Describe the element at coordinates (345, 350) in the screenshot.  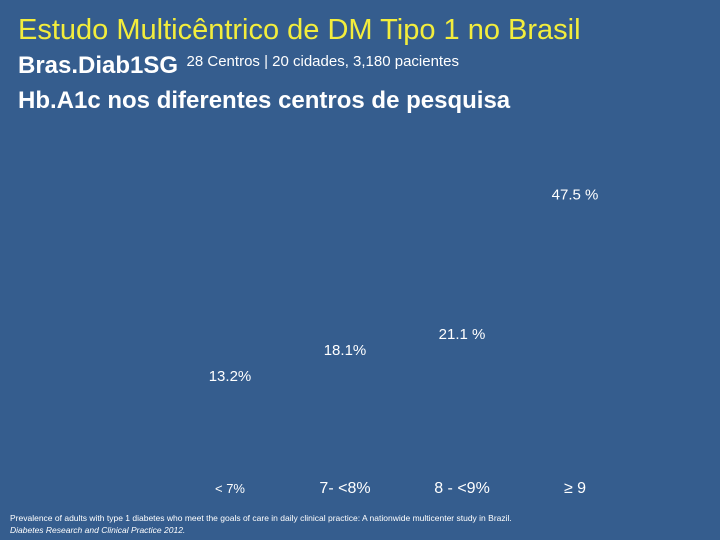
I see `data-label: 18.1%` at that location.